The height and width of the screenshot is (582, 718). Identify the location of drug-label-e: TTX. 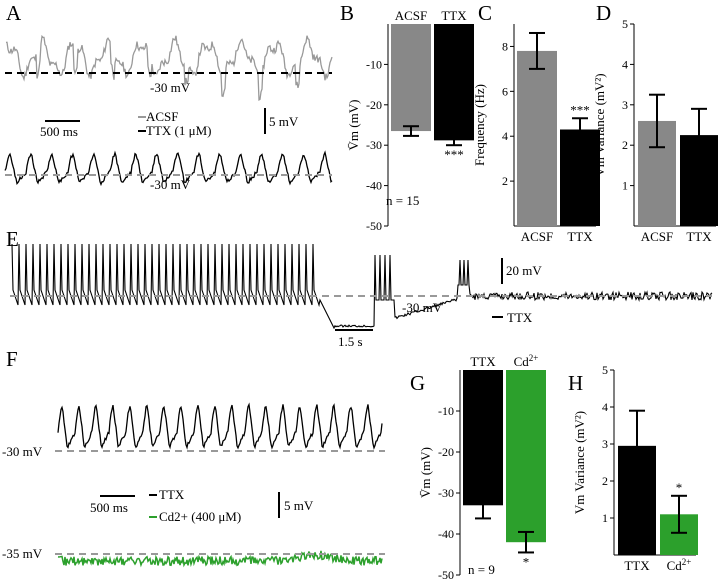
(520, 317).